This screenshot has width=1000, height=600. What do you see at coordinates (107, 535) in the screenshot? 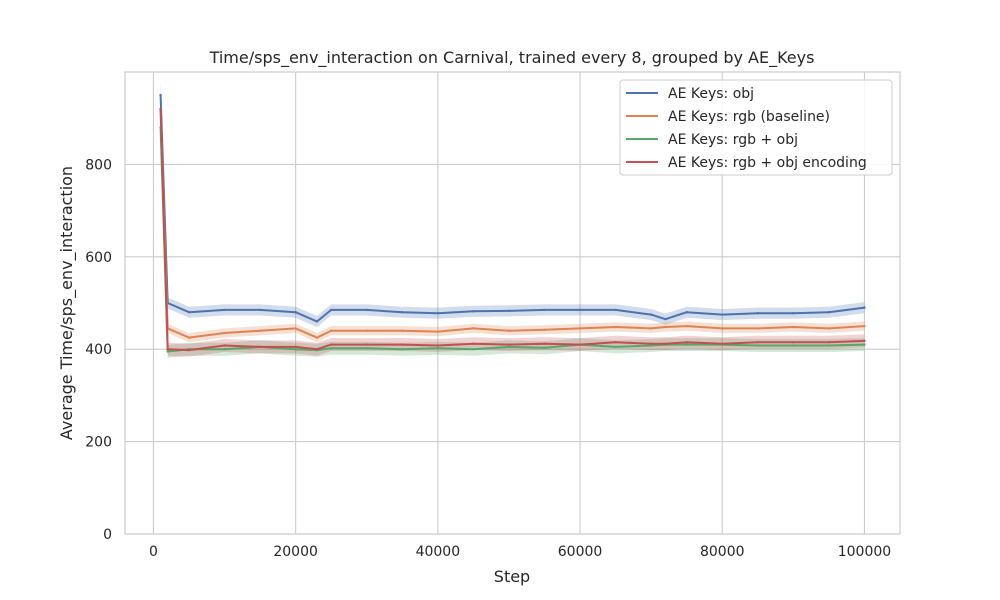
I see `y-tick-label: 0` at bounding box center [107, 535].